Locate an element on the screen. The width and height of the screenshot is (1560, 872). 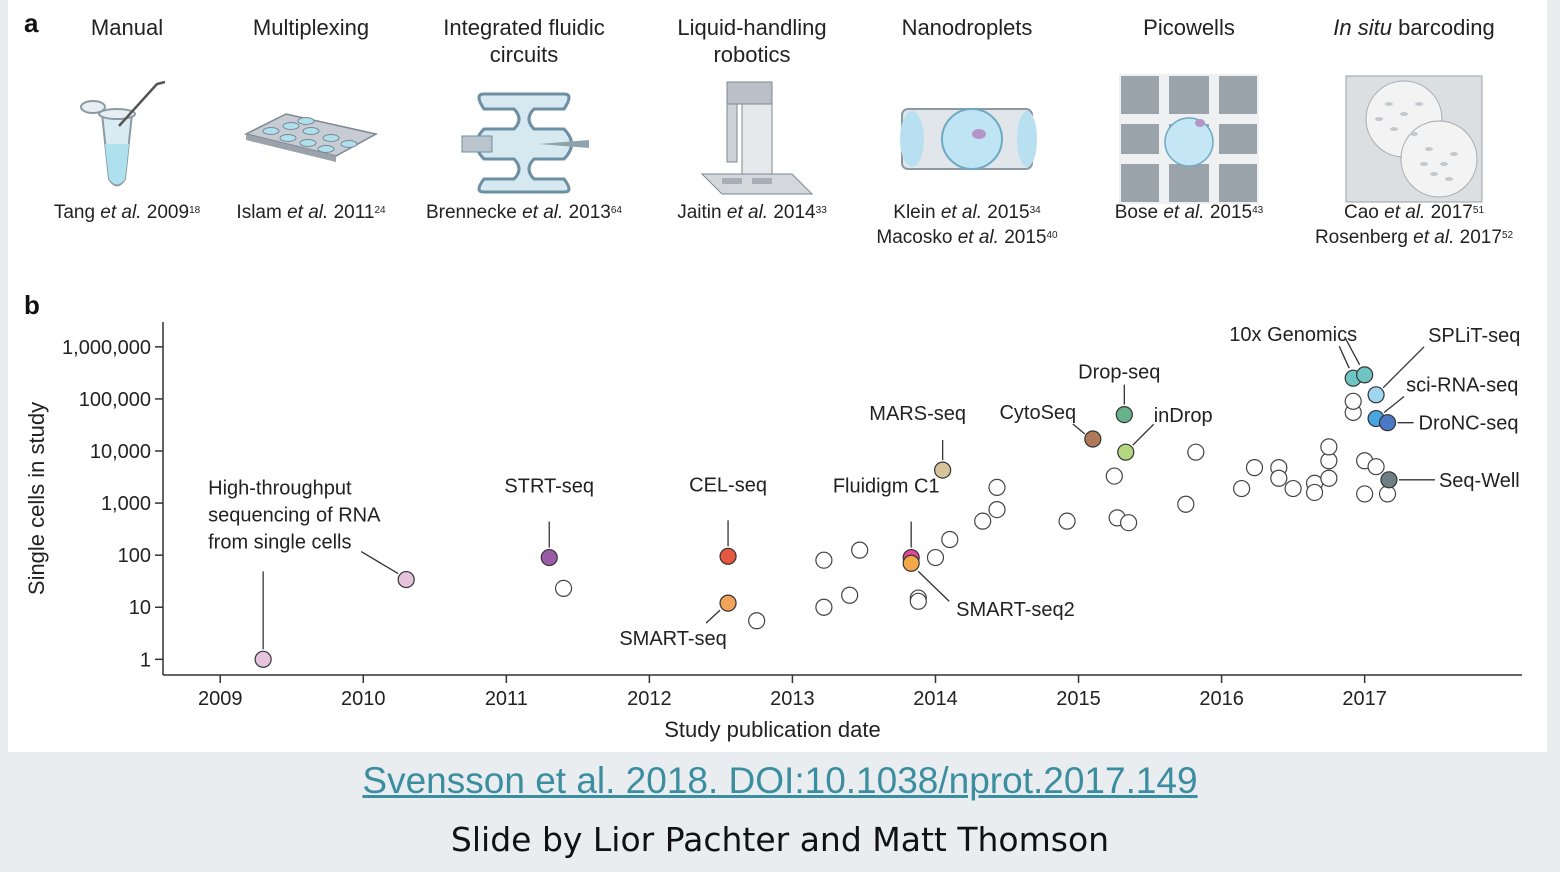
x-axis-label: Study publication date is located at coordinates (772, 729).